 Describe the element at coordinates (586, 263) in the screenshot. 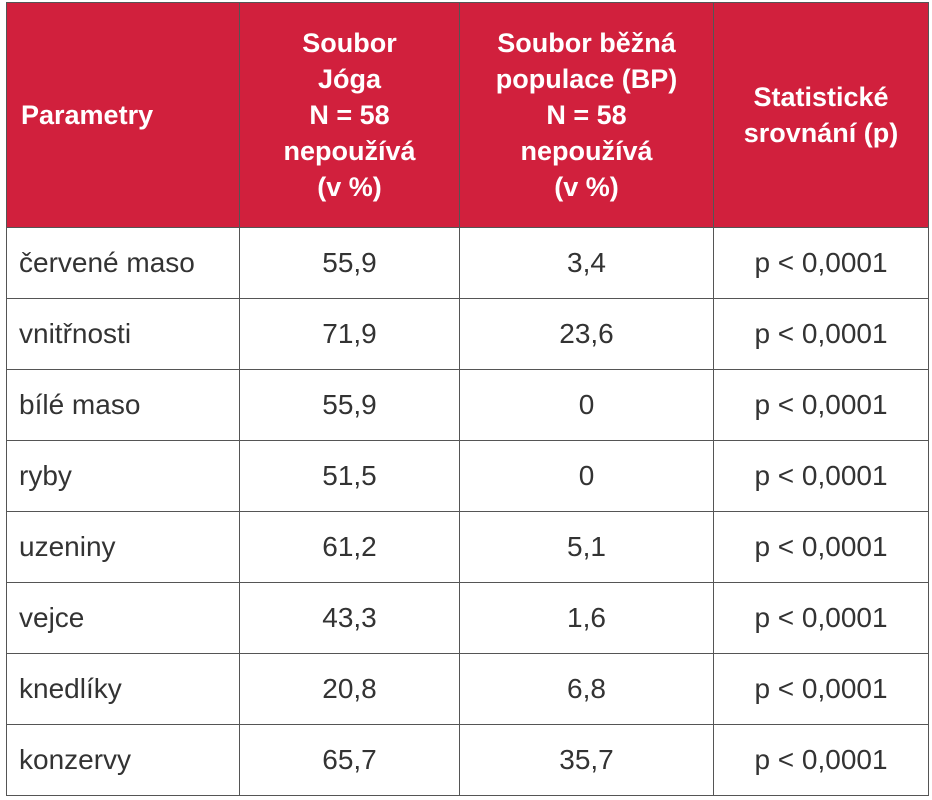

I see `cell-bp: 3,4` at that location.